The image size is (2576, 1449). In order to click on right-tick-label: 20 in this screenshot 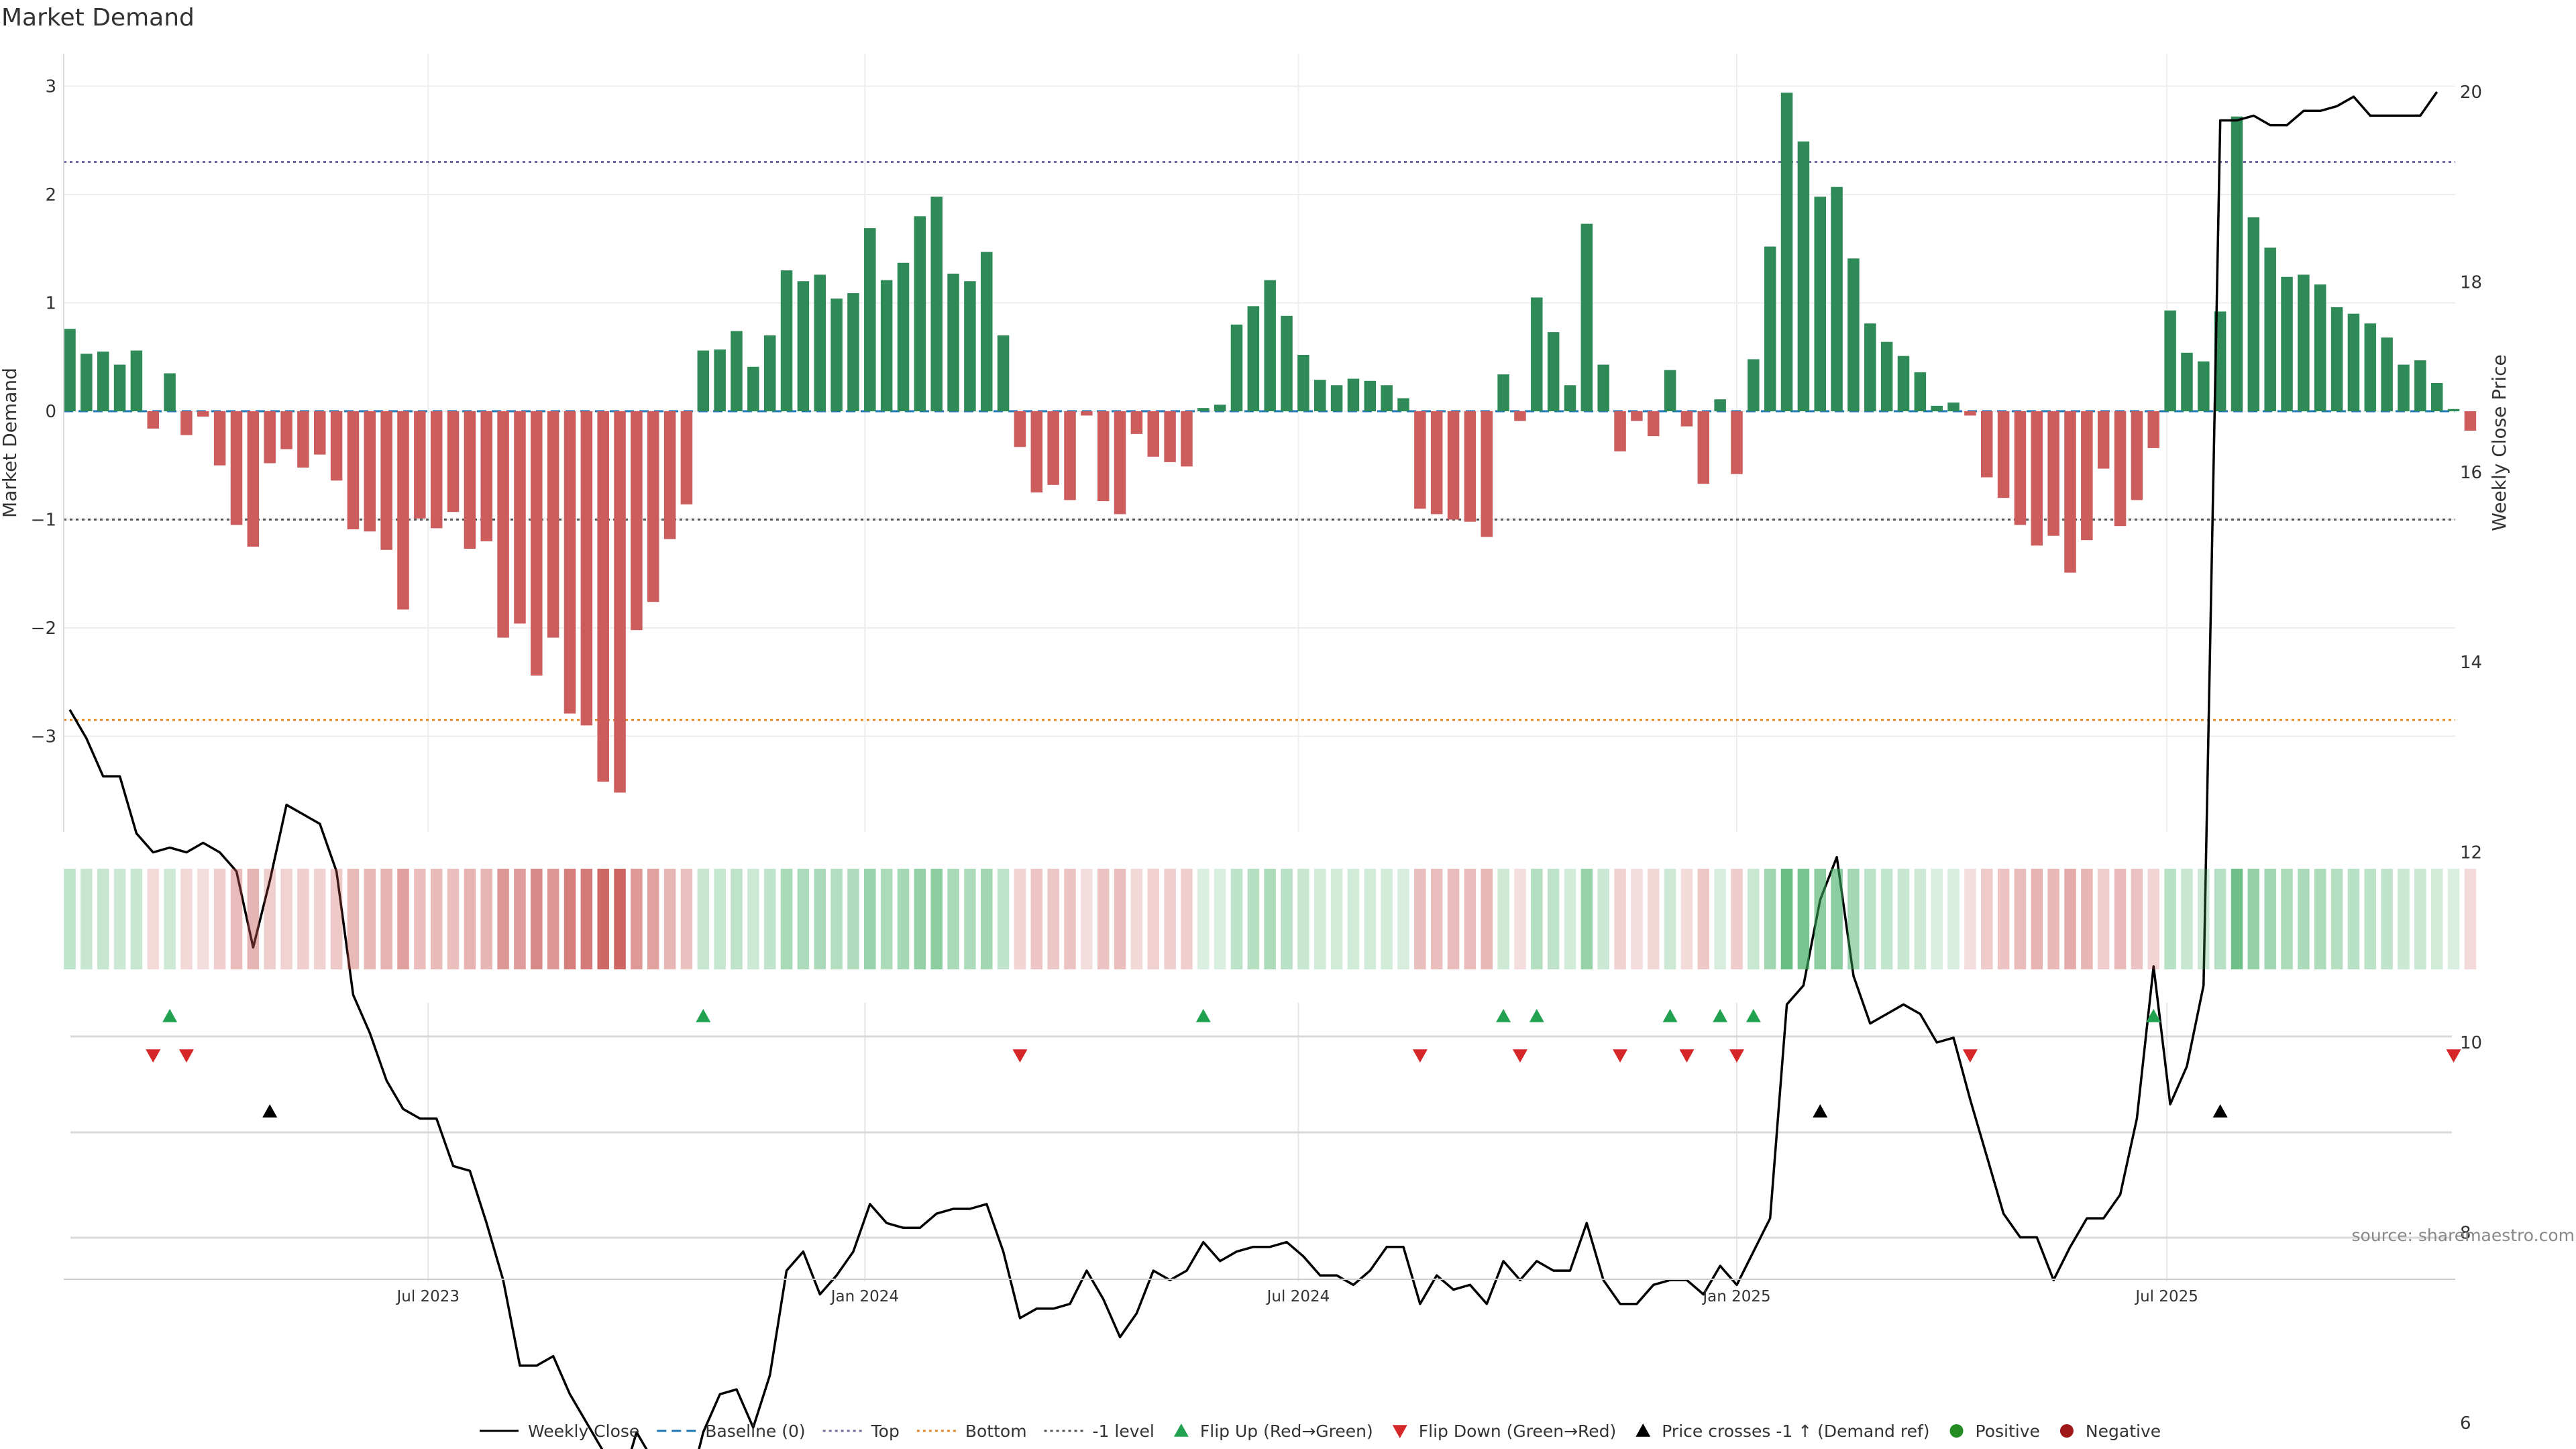, I will do `click(2471, 93)`.